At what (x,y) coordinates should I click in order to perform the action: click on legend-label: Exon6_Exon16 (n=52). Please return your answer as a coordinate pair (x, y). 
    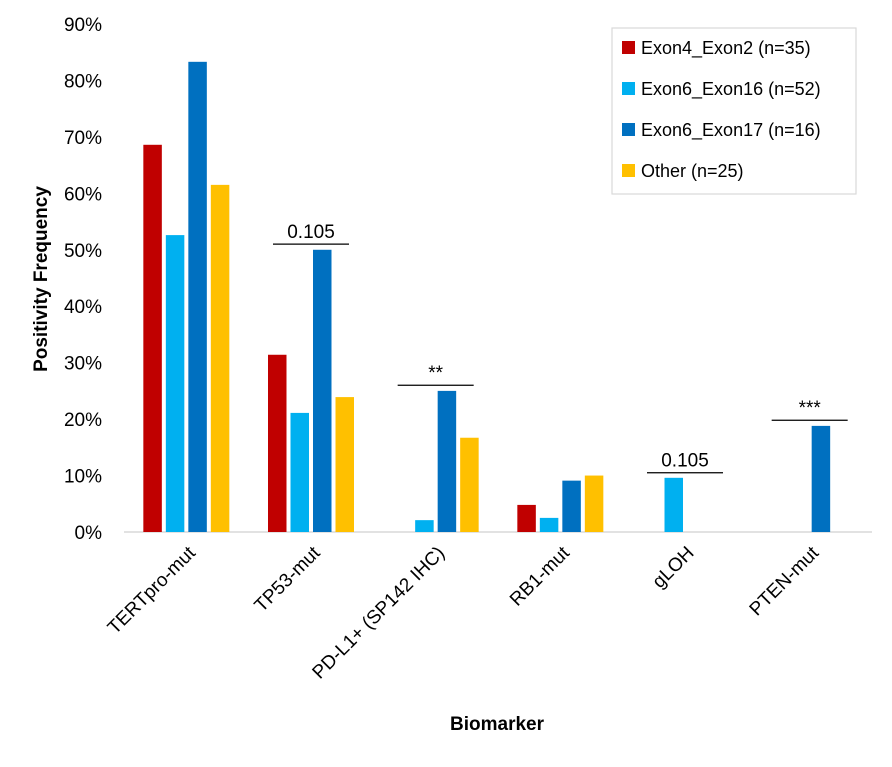
    Looking at the image, I should click on (731, 89).